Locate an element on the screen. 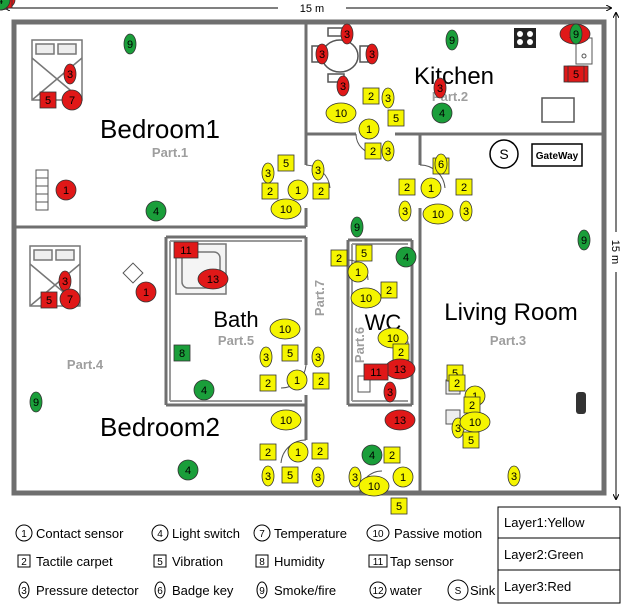  legend-symbol-number: 10 is located at coordinates (378, 534).